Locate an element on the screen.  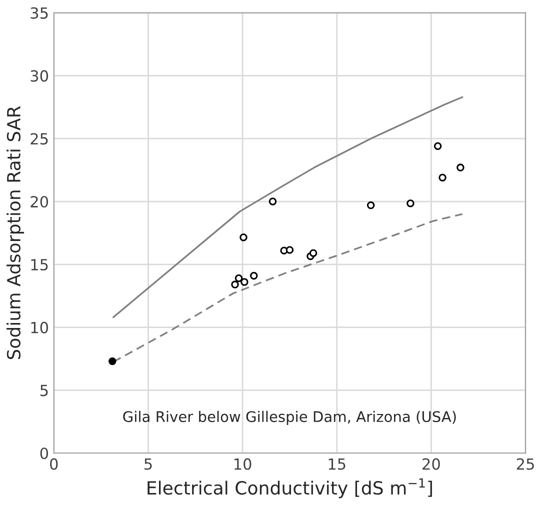
y-tick-label: 35 is located at coordinates (39, 13).